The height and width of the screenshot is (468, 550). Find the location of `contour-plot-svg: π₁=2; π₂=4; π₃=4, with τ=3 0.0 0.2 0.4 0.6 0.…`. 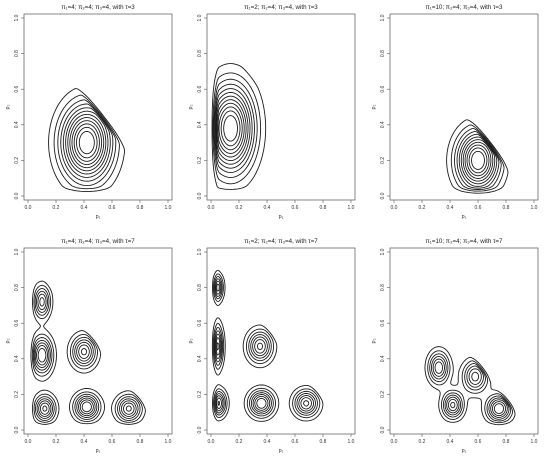

contour-plot-svg: π₁=2; π₂=4; π₃=4, with τ=3 0.0 0.2 0.4 0.6 0.… is located at coordinates (272, 112).